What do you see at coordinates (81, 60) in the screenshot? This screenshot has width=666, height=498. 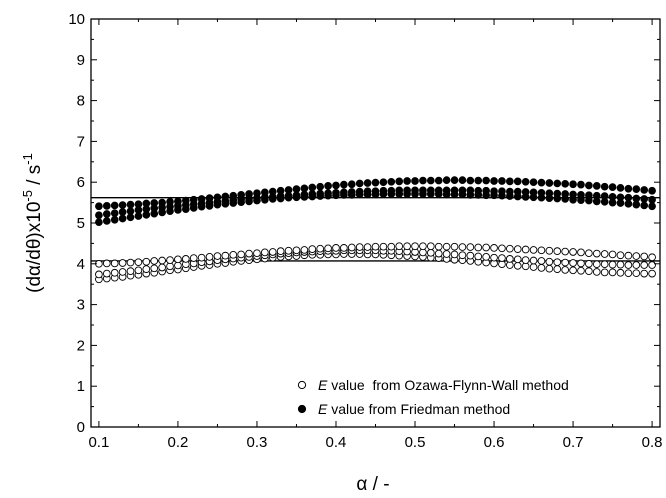 I see `y-tick-label: 9` at bounding box center [81, 60].